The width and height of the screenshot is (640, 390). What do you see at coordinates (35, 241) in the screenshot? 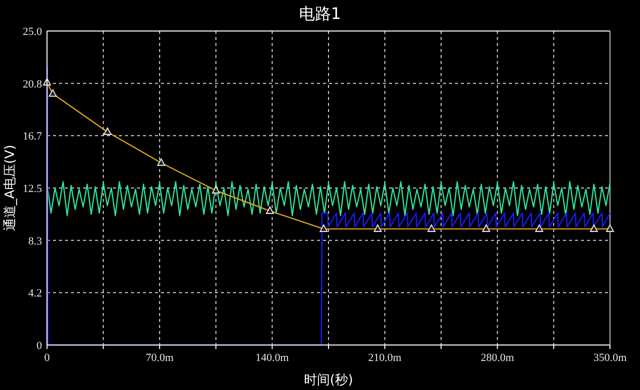
I see `y-tick-label: 8.3` at bounding box center [35, 241].